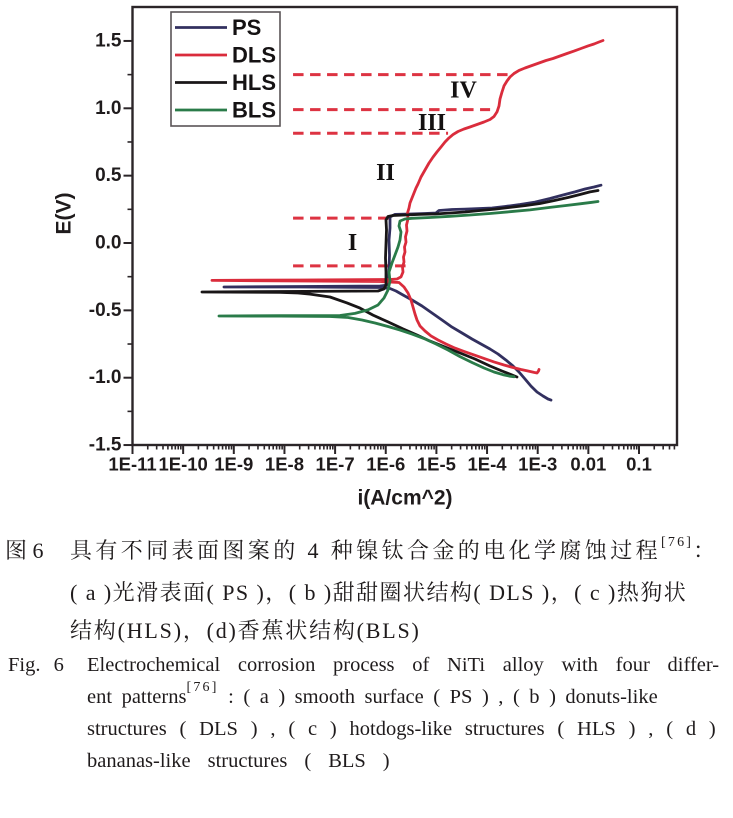 This screenshot has height=818, width=733. I want to click on legend-label-hls: HLS, so click(254, 82).